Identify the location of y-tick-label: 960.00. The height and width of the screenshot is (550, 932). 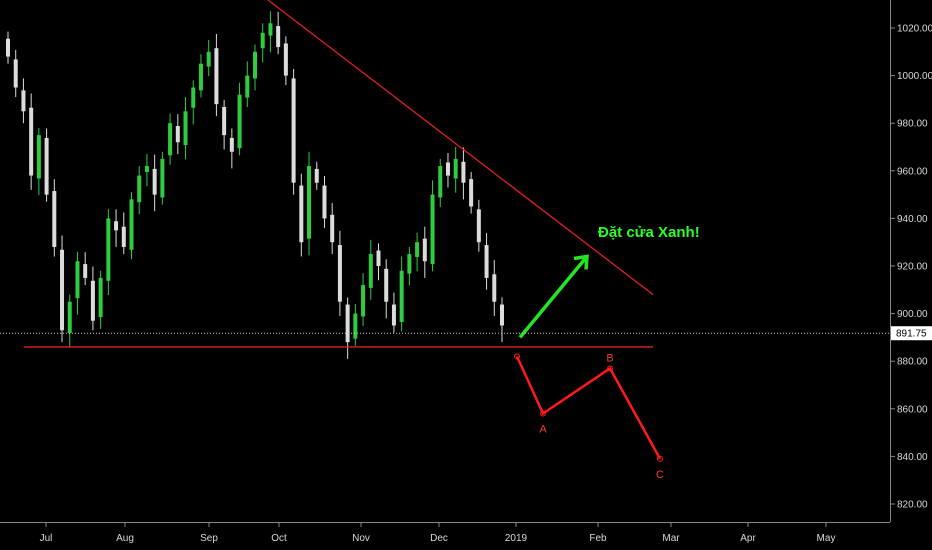
(912, 171).